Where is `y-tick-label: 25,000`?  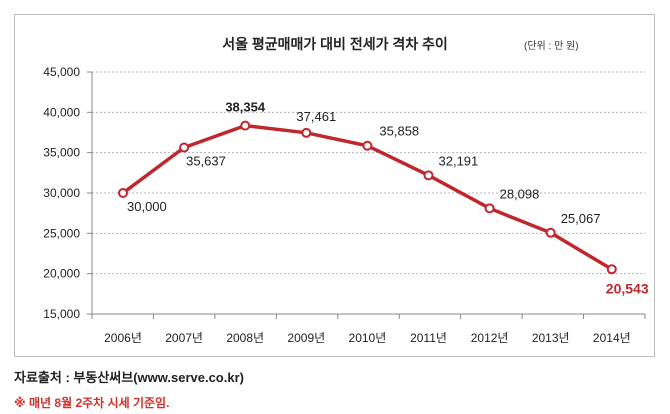
y-tick-label: 25,000 is located at coordinates (61, 233).